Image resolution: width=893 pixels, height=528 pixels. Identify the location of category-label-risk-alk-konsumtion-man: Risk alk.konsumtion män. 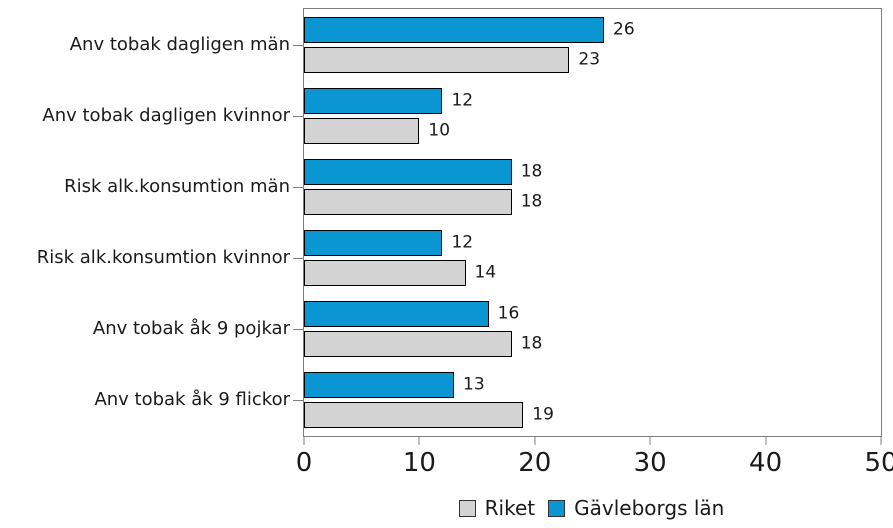
(177, 187).